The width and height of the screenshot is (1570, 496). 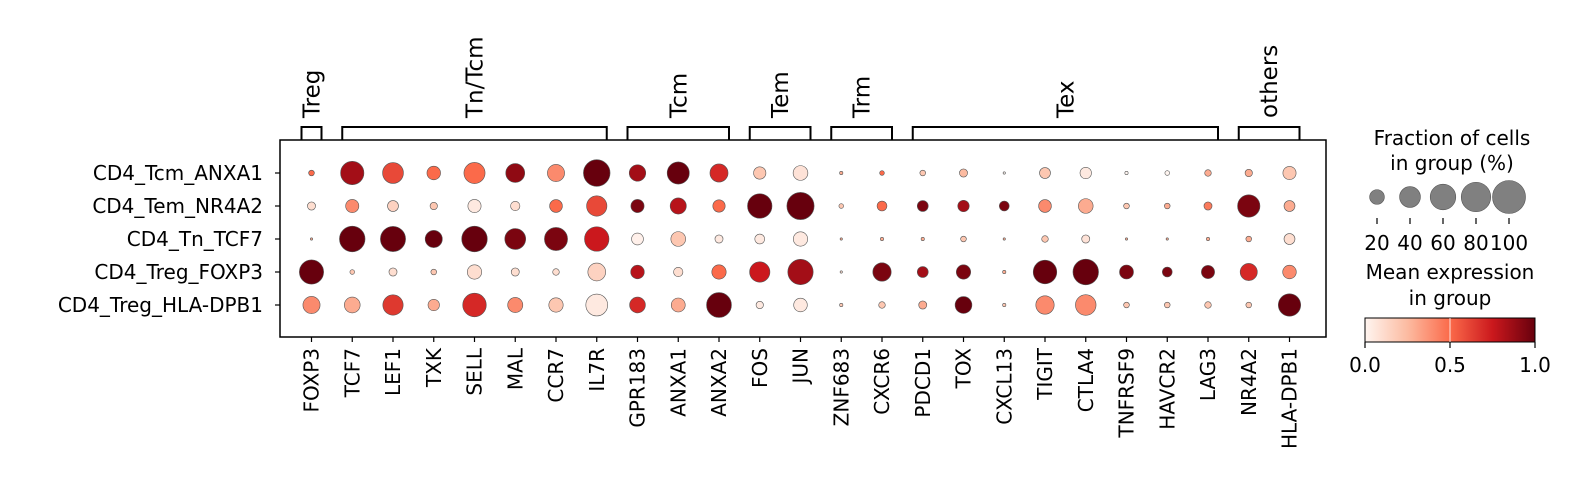 I want to click on size-legend-tick-label: 100, so click(x=1509, y=243).